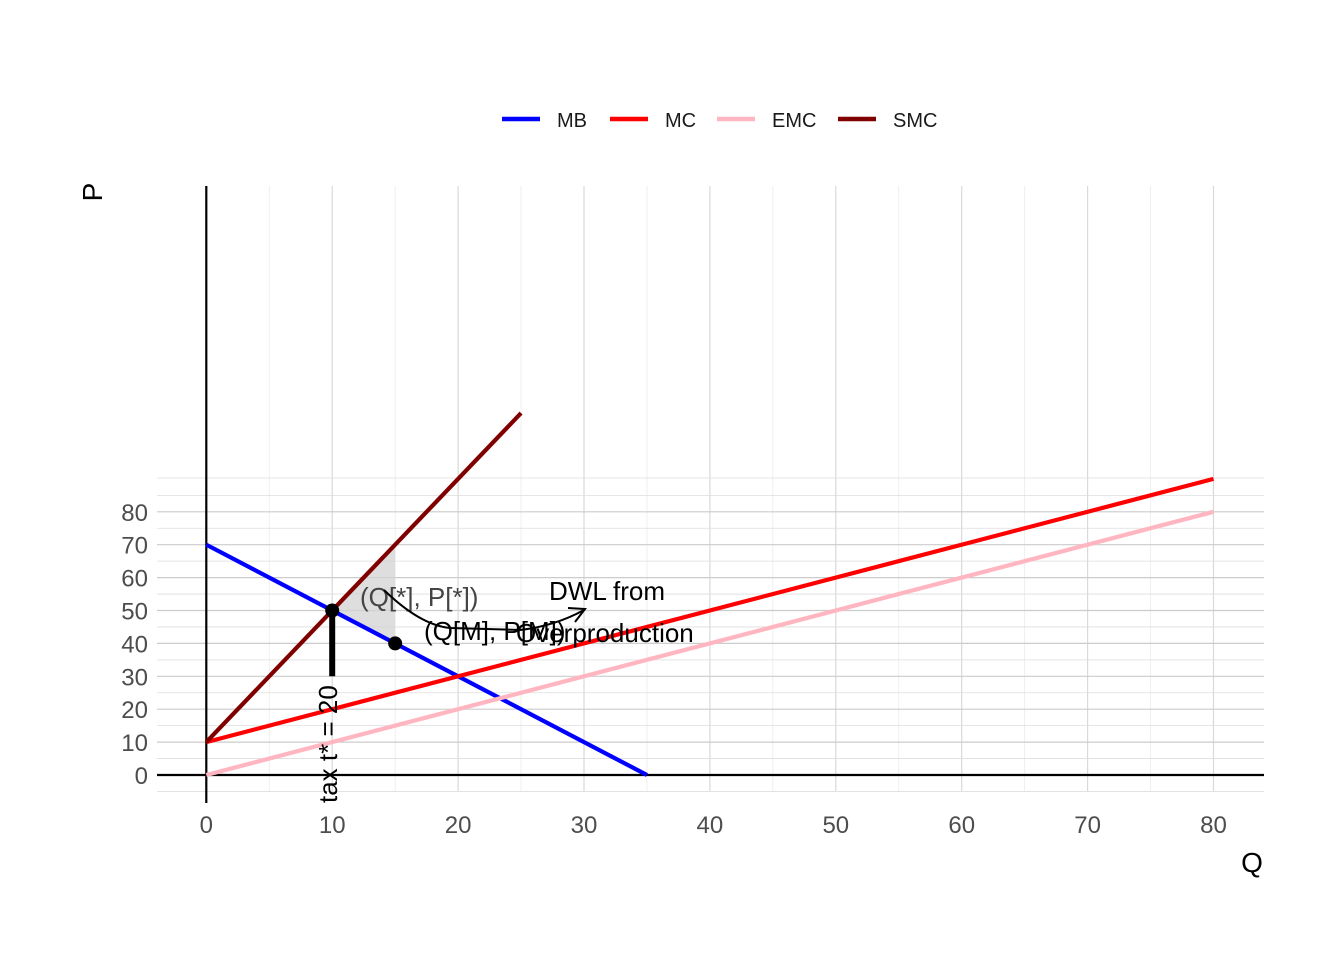 The height and width of the screenshot is (960, 1344). What do you see at coordinates (134, 743) in the screenshot?
I see `y-tick-label: 10` at bounding box center [134, 743].